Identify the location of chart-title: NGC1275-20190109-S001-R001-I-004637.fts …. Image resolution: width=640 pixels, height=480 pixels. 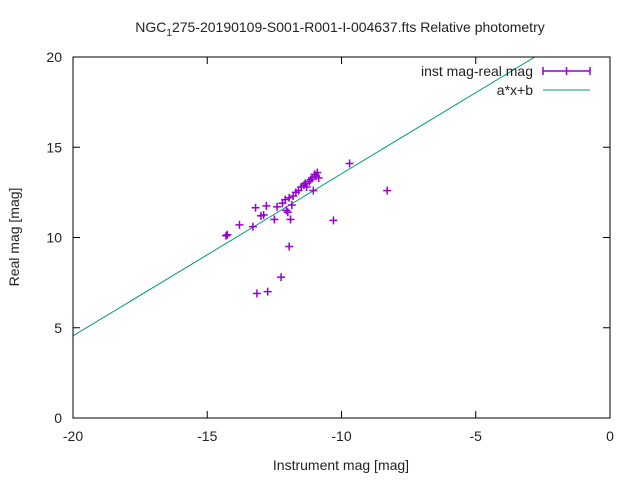
(339, 29).